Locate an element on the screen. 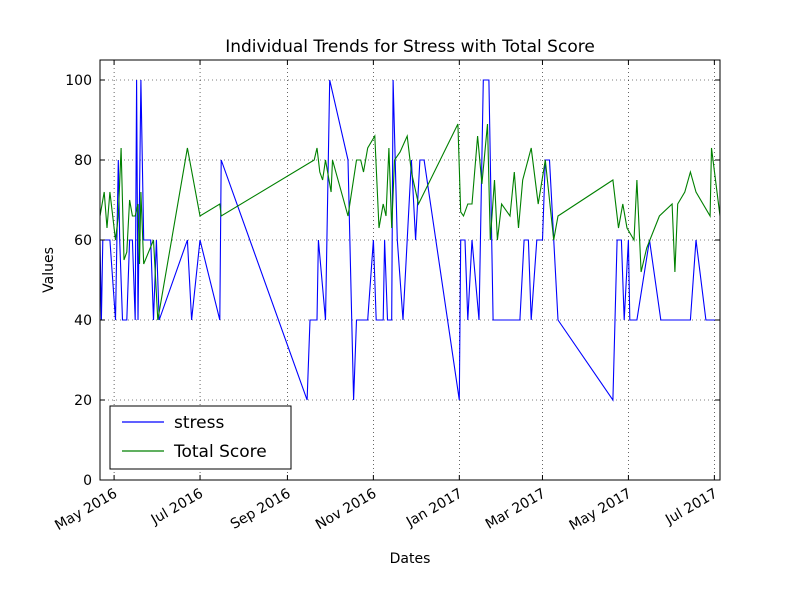 The image size is (800, 600). y-axis-label: Values is located at coordinates (49, 270).